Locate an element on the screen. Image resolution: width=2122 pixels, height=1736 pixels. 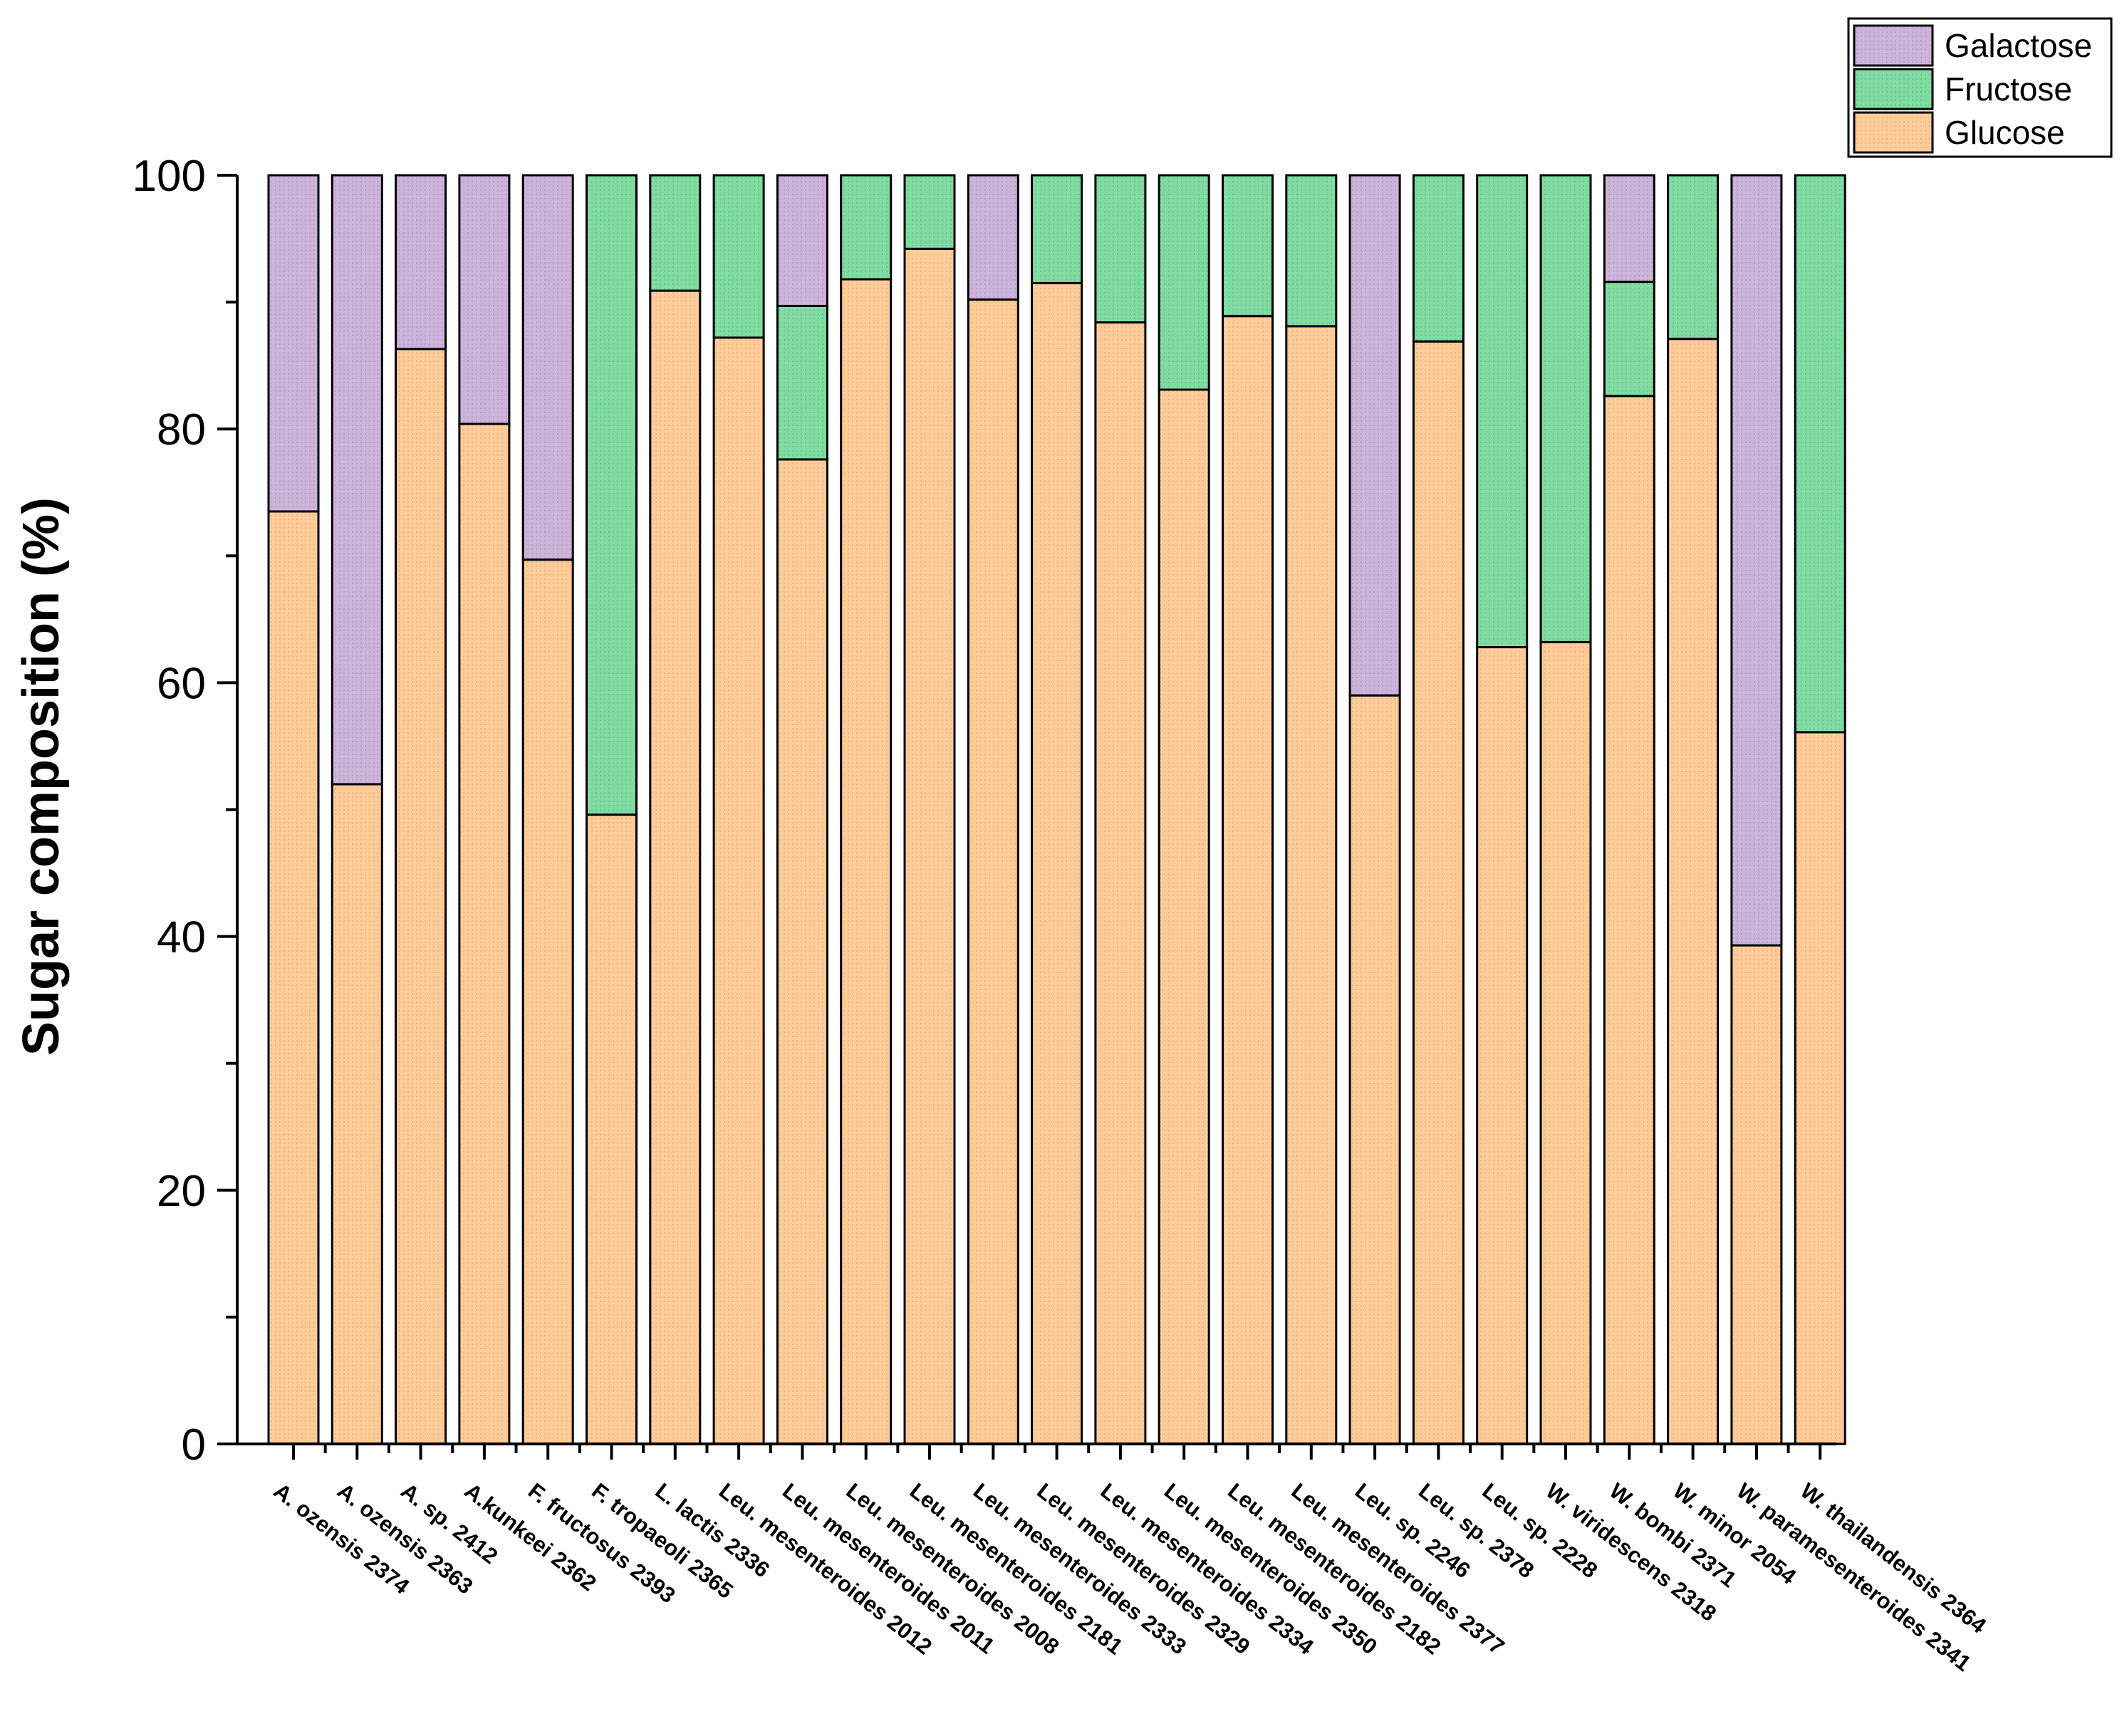
y-tick-label: 0 is located at coordinates (194, 1445).